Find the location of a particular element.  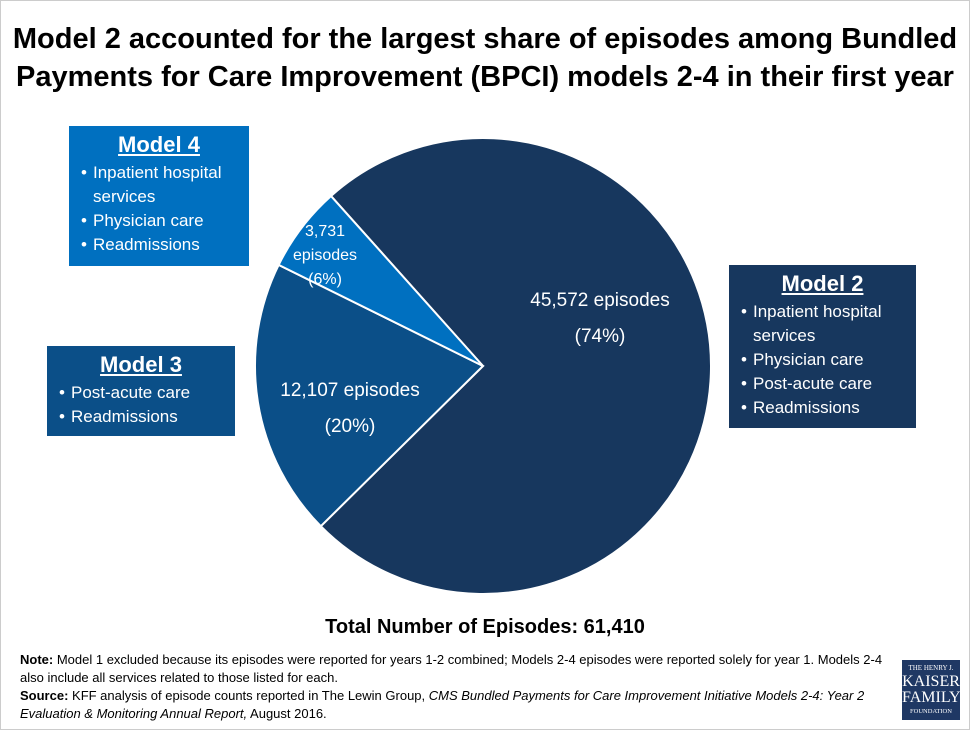

data-label: episodes is located at coordinates (325, 255).